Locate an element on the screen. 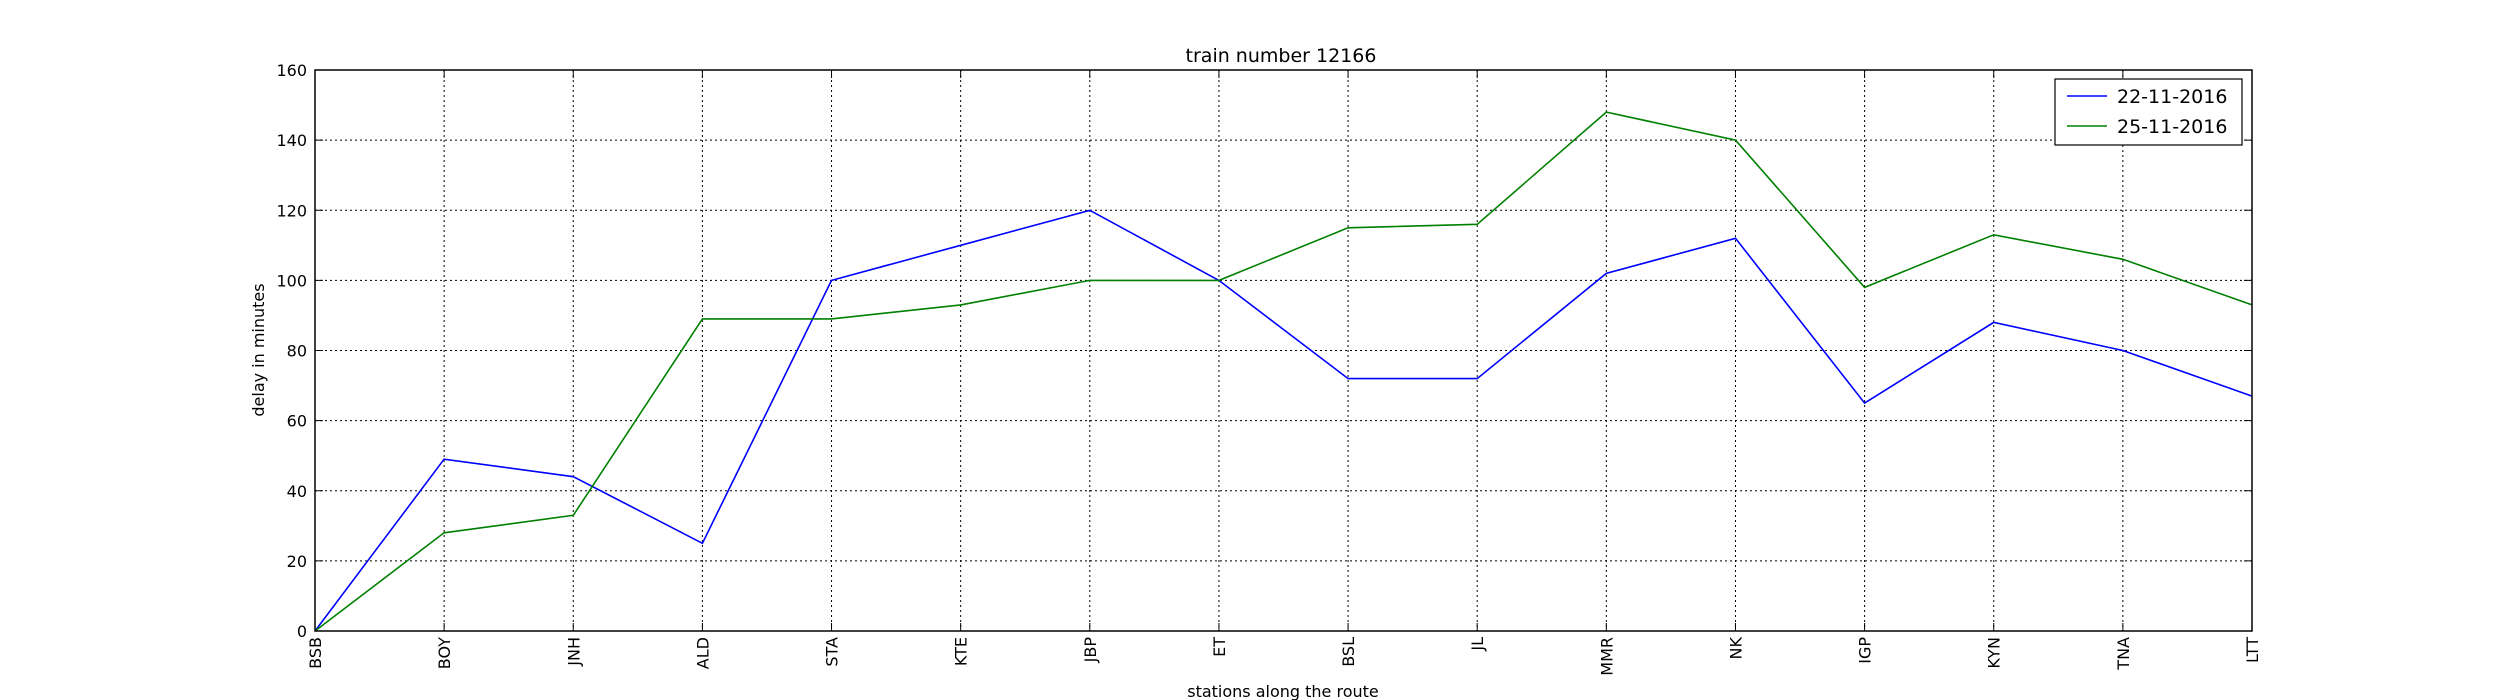  y-tick-label: 60 is located at coordinates (297, 421).